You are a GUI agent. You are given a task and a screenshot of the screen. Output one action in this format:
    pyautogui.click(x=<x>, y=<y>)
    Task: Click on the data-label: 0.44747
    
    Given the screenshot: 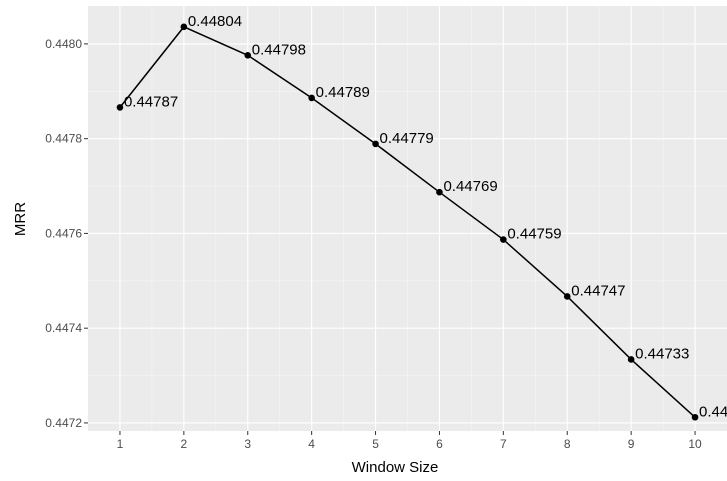 What is the action you would take?
    pyautogui.click(x=598, y=290)
    